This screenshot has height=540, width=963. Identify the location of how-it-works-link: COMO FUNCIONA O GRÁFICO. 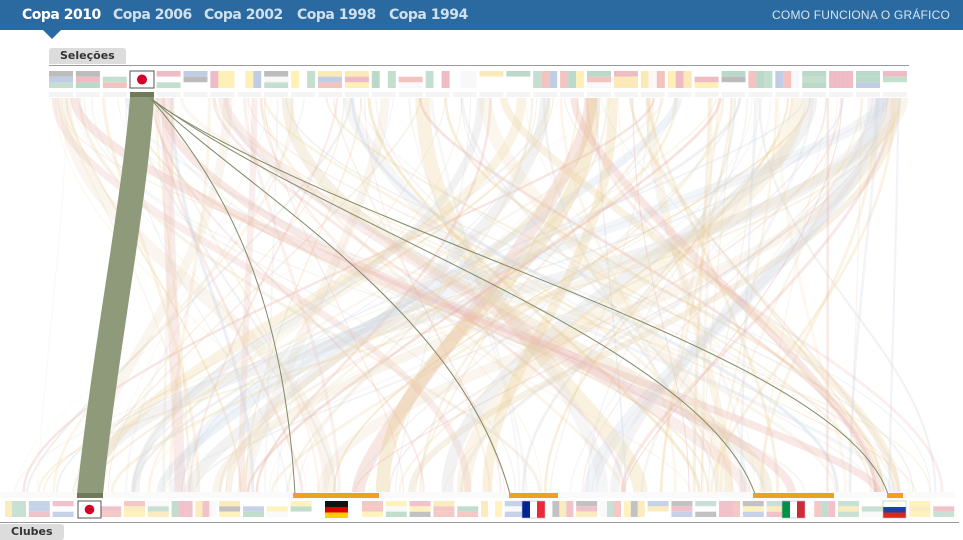
(861, 15).